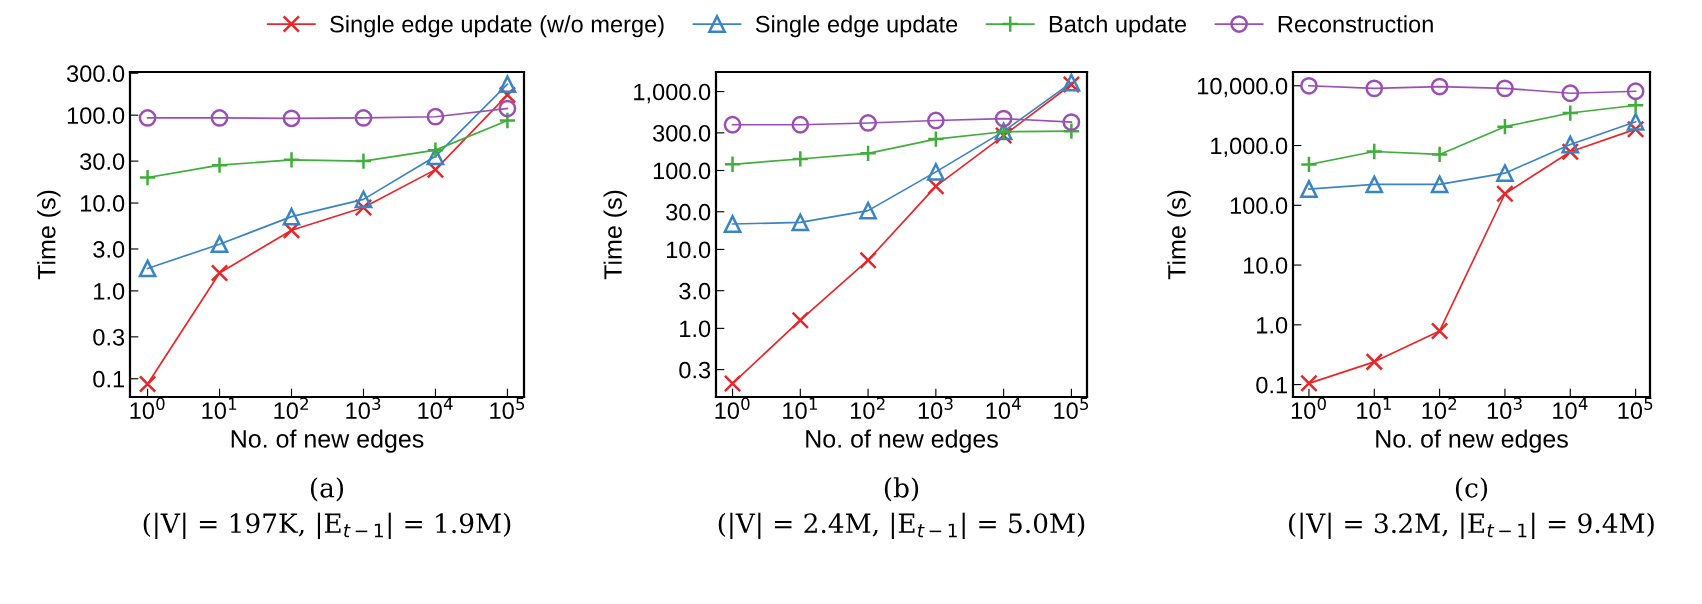 This screenshot has width=1702, height=604. I want to click on legend-label: Single edge update, so click(856, 26).